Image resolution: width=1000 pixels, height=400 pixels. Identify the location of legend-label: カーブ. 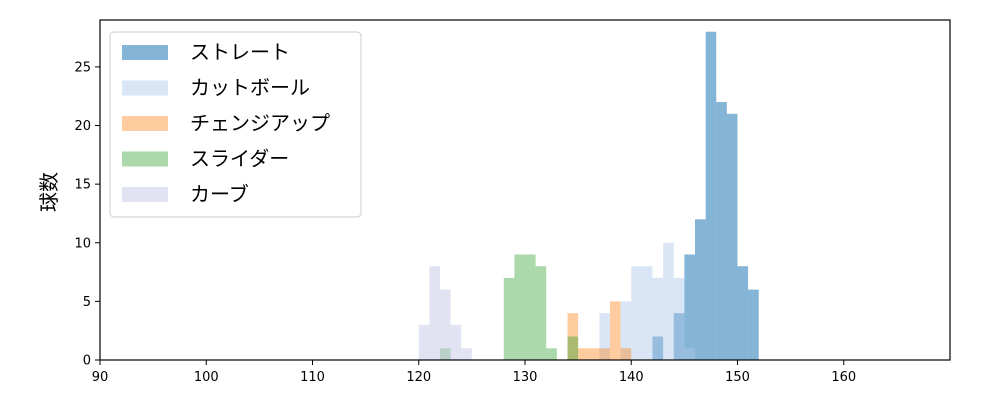
(219, 194).